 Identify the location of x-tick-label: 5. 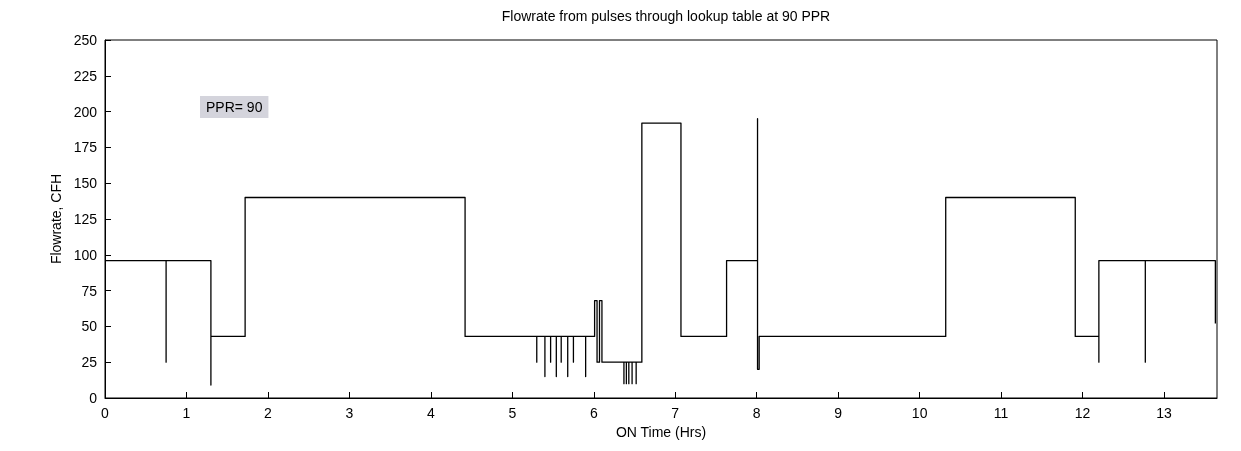
(512, 413).